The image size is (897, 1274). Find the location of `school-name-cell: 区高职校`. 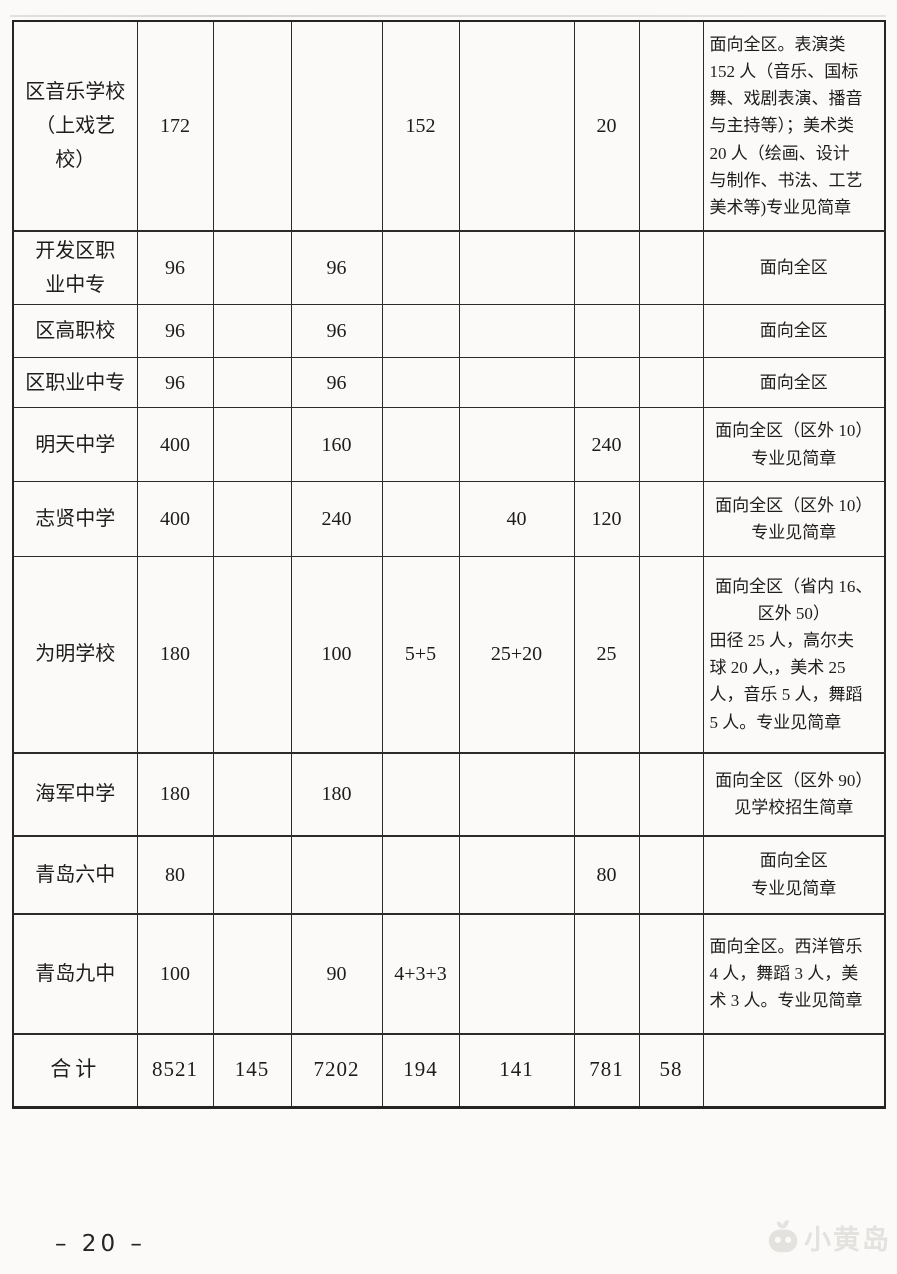

school-name-cell: 区高职校 is located at coordinates (75, 331).